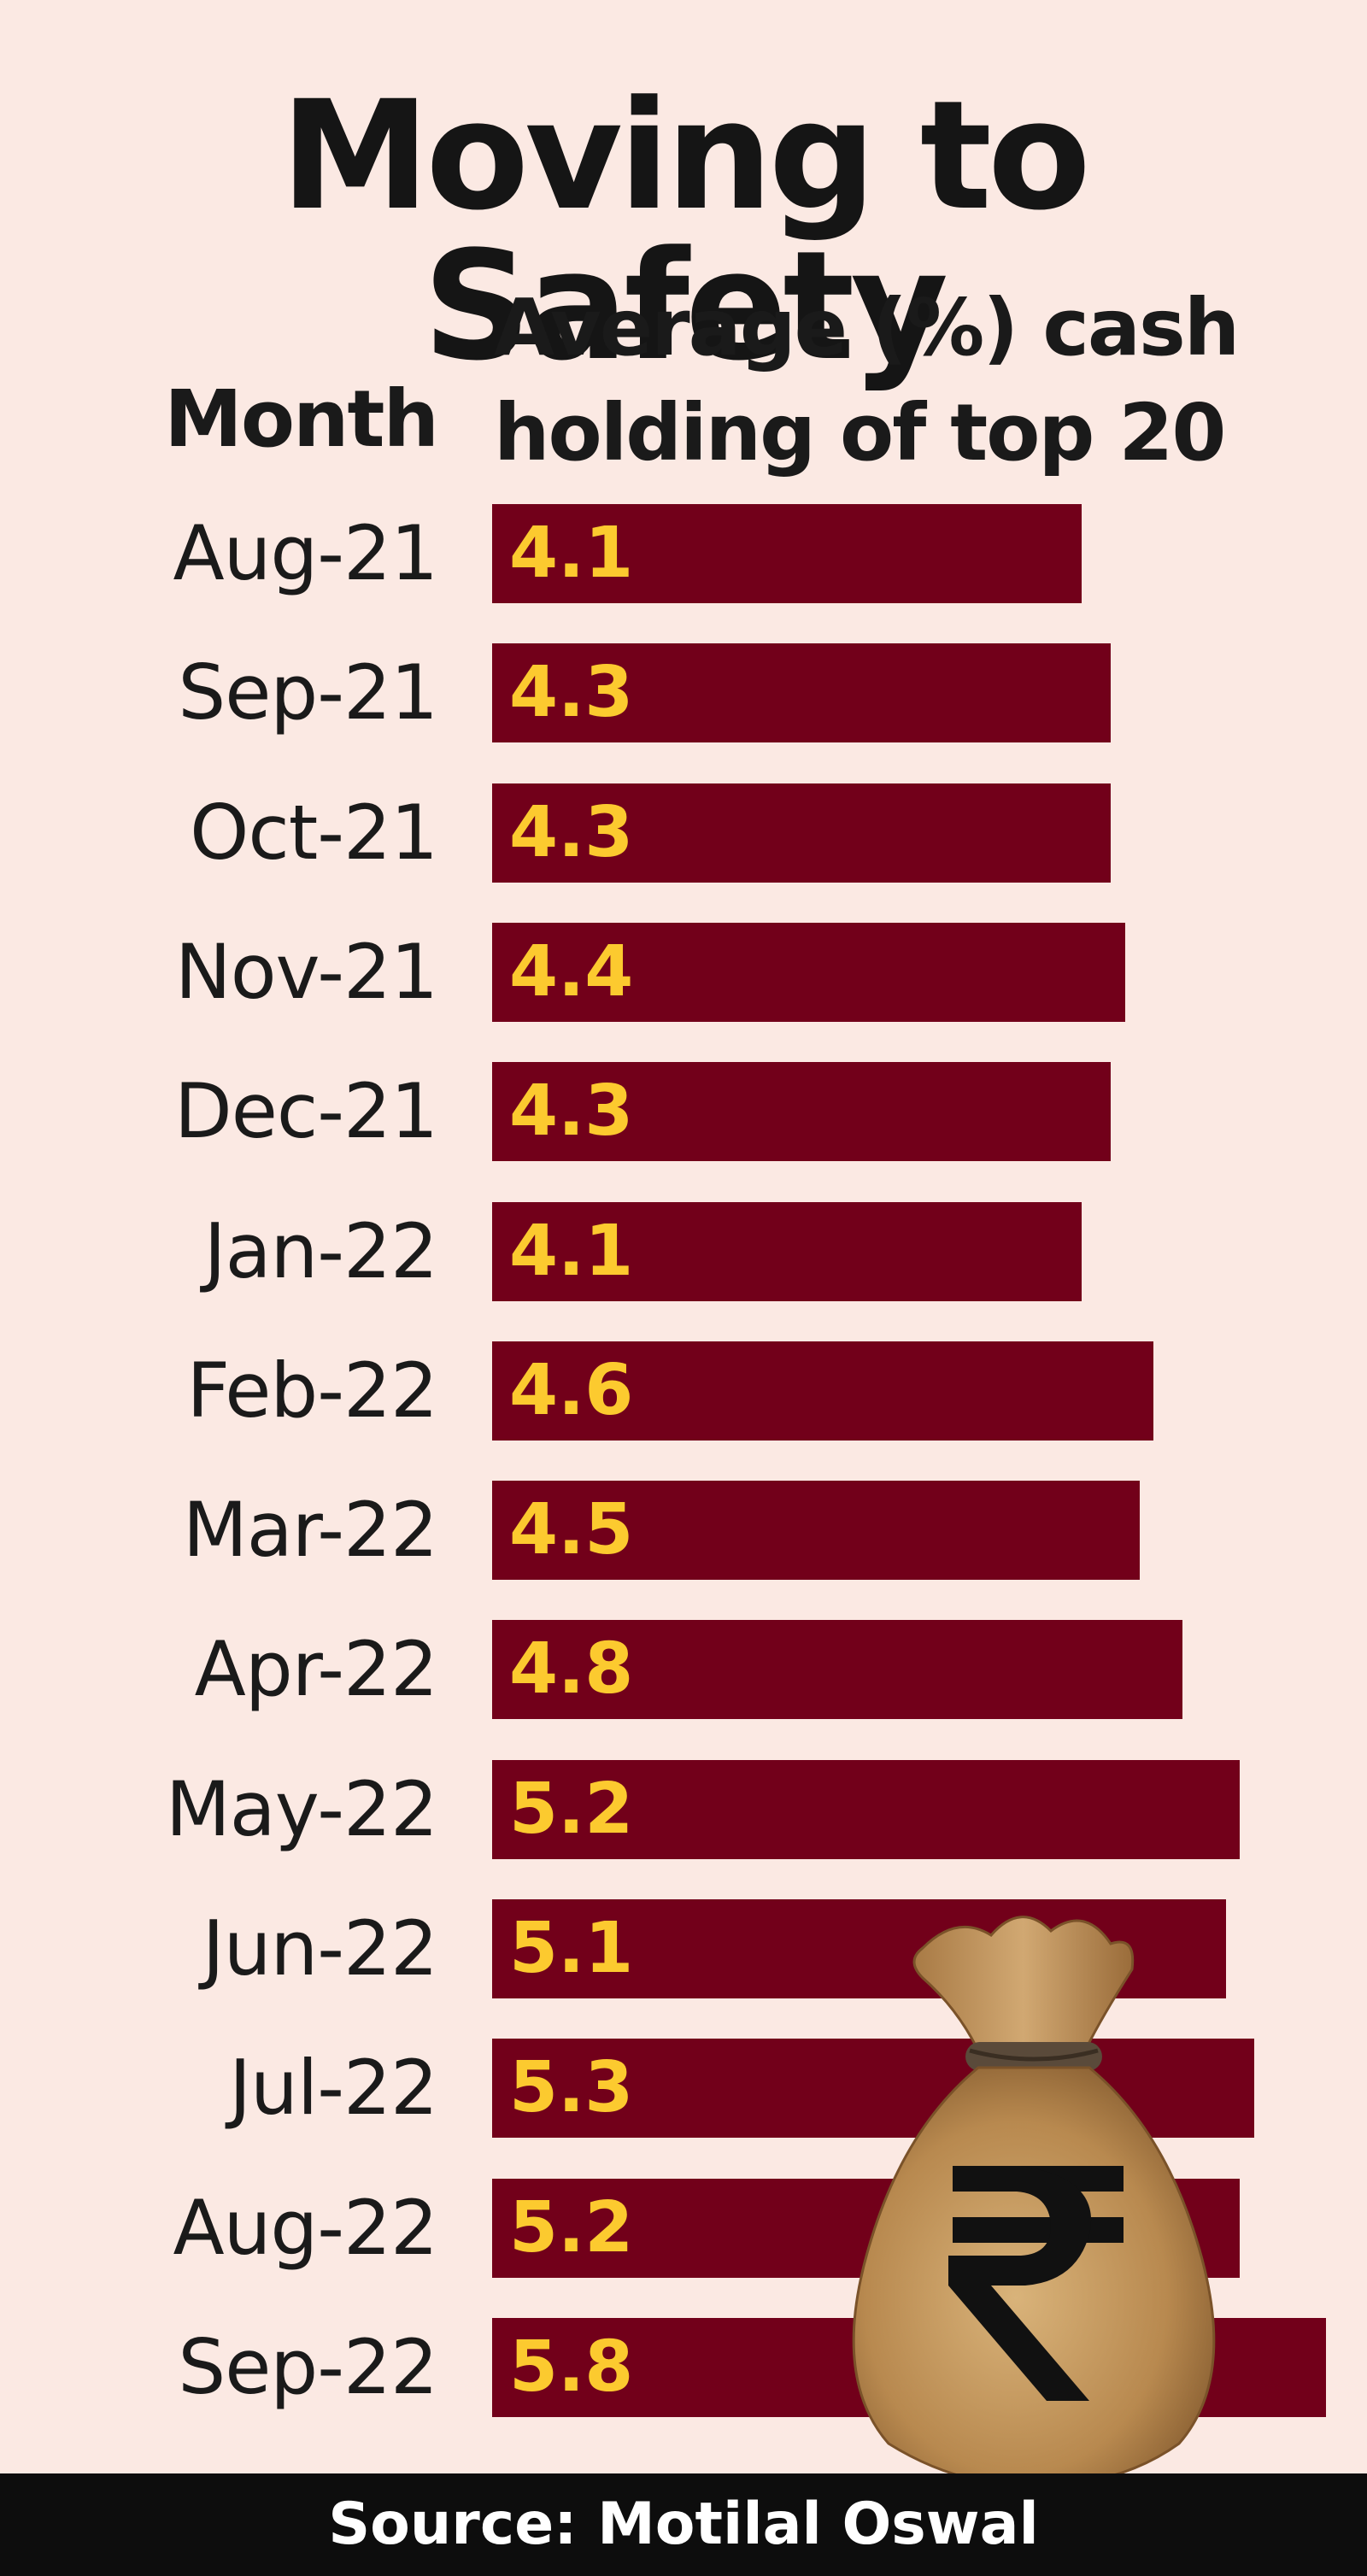 The width and height of the screenshot is (1367, 2576). Describe the element at coordinates (305, 2228) in the screenshot. I see `month-label: Aug-22` at that location.